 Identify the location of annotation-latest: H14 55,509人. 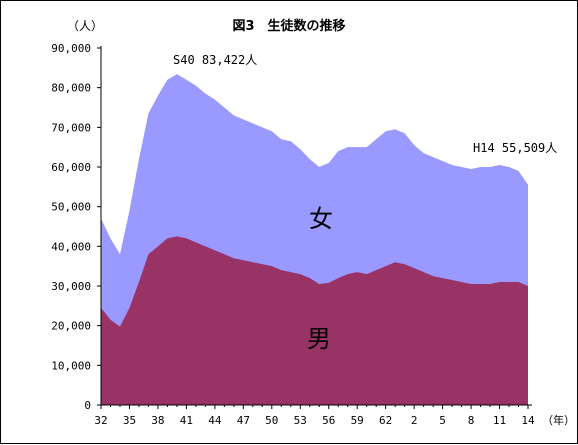
(515, 148).